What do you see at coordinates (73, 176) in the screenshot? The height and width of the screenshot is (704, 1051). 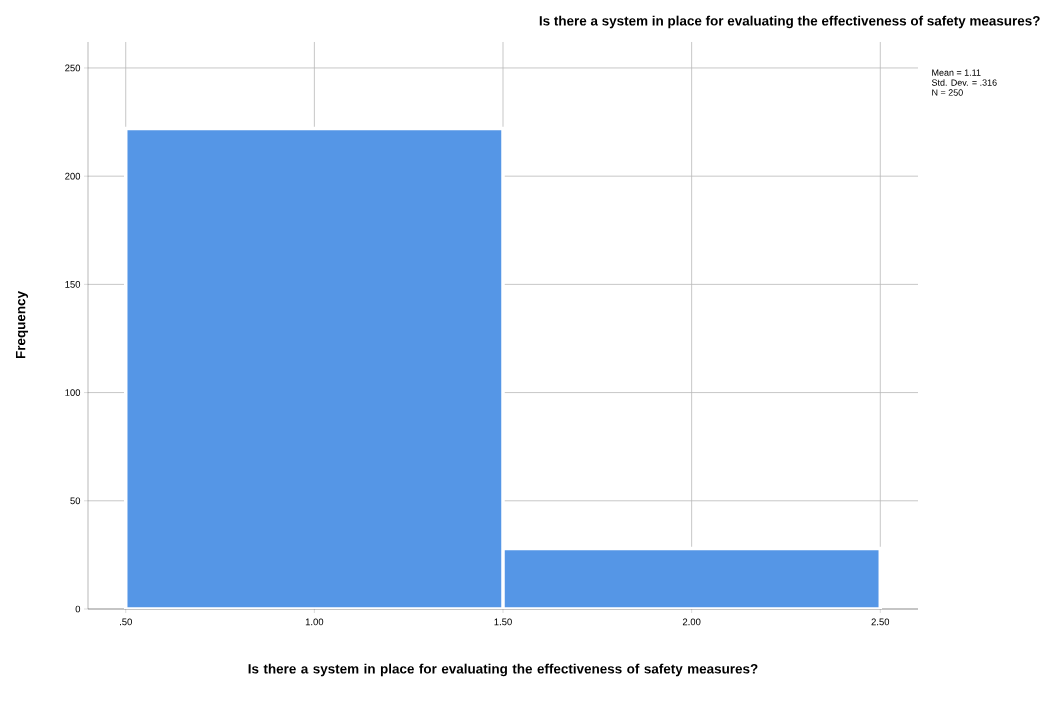 I see `y-tick-label: 200` at bounding box center [73, 176].